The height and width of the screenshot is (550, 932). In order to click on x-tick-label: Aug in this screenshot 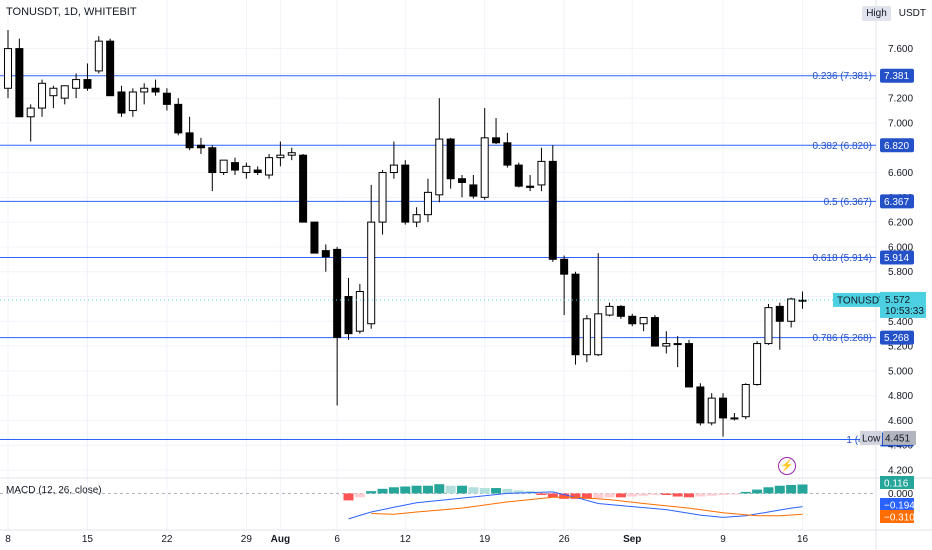, I will do `click(280, 539)`.